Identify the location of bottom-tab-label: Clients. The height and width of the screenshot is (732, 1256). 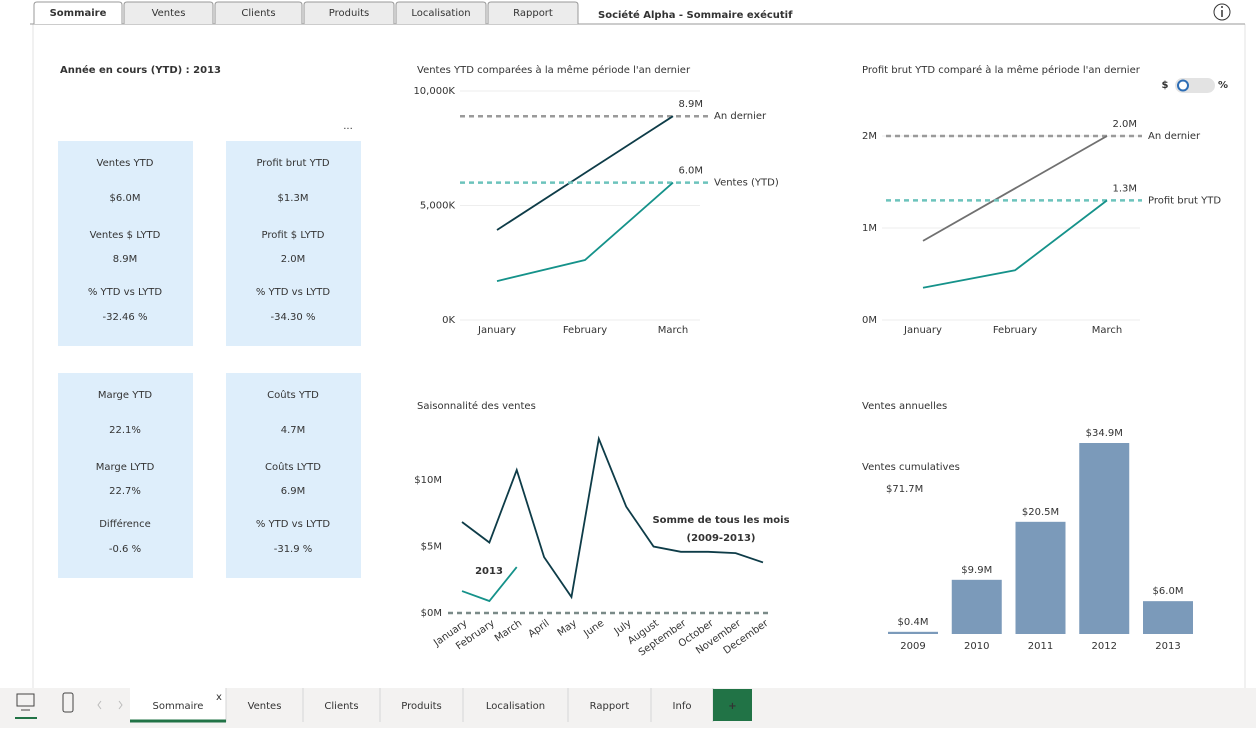
(341, 706).